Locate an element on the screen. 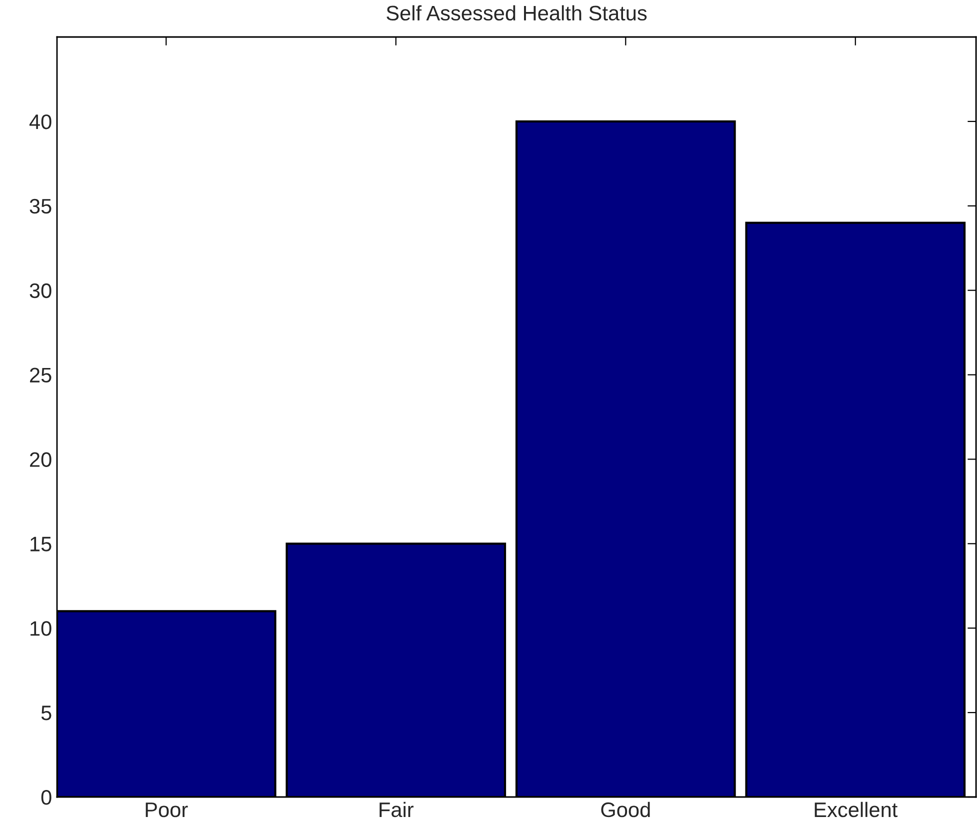 The width and height of the screenshot is (977, 834). x-tick-label: Good is located at coordinates (625, 810).